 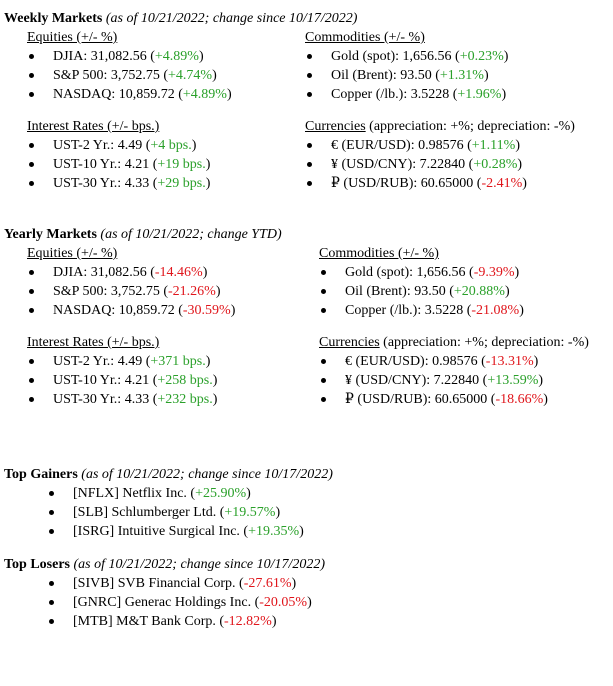 I want to click on item-label: ¥ (USD/CNY): 7.22840 (, so click(x=402, y=164).